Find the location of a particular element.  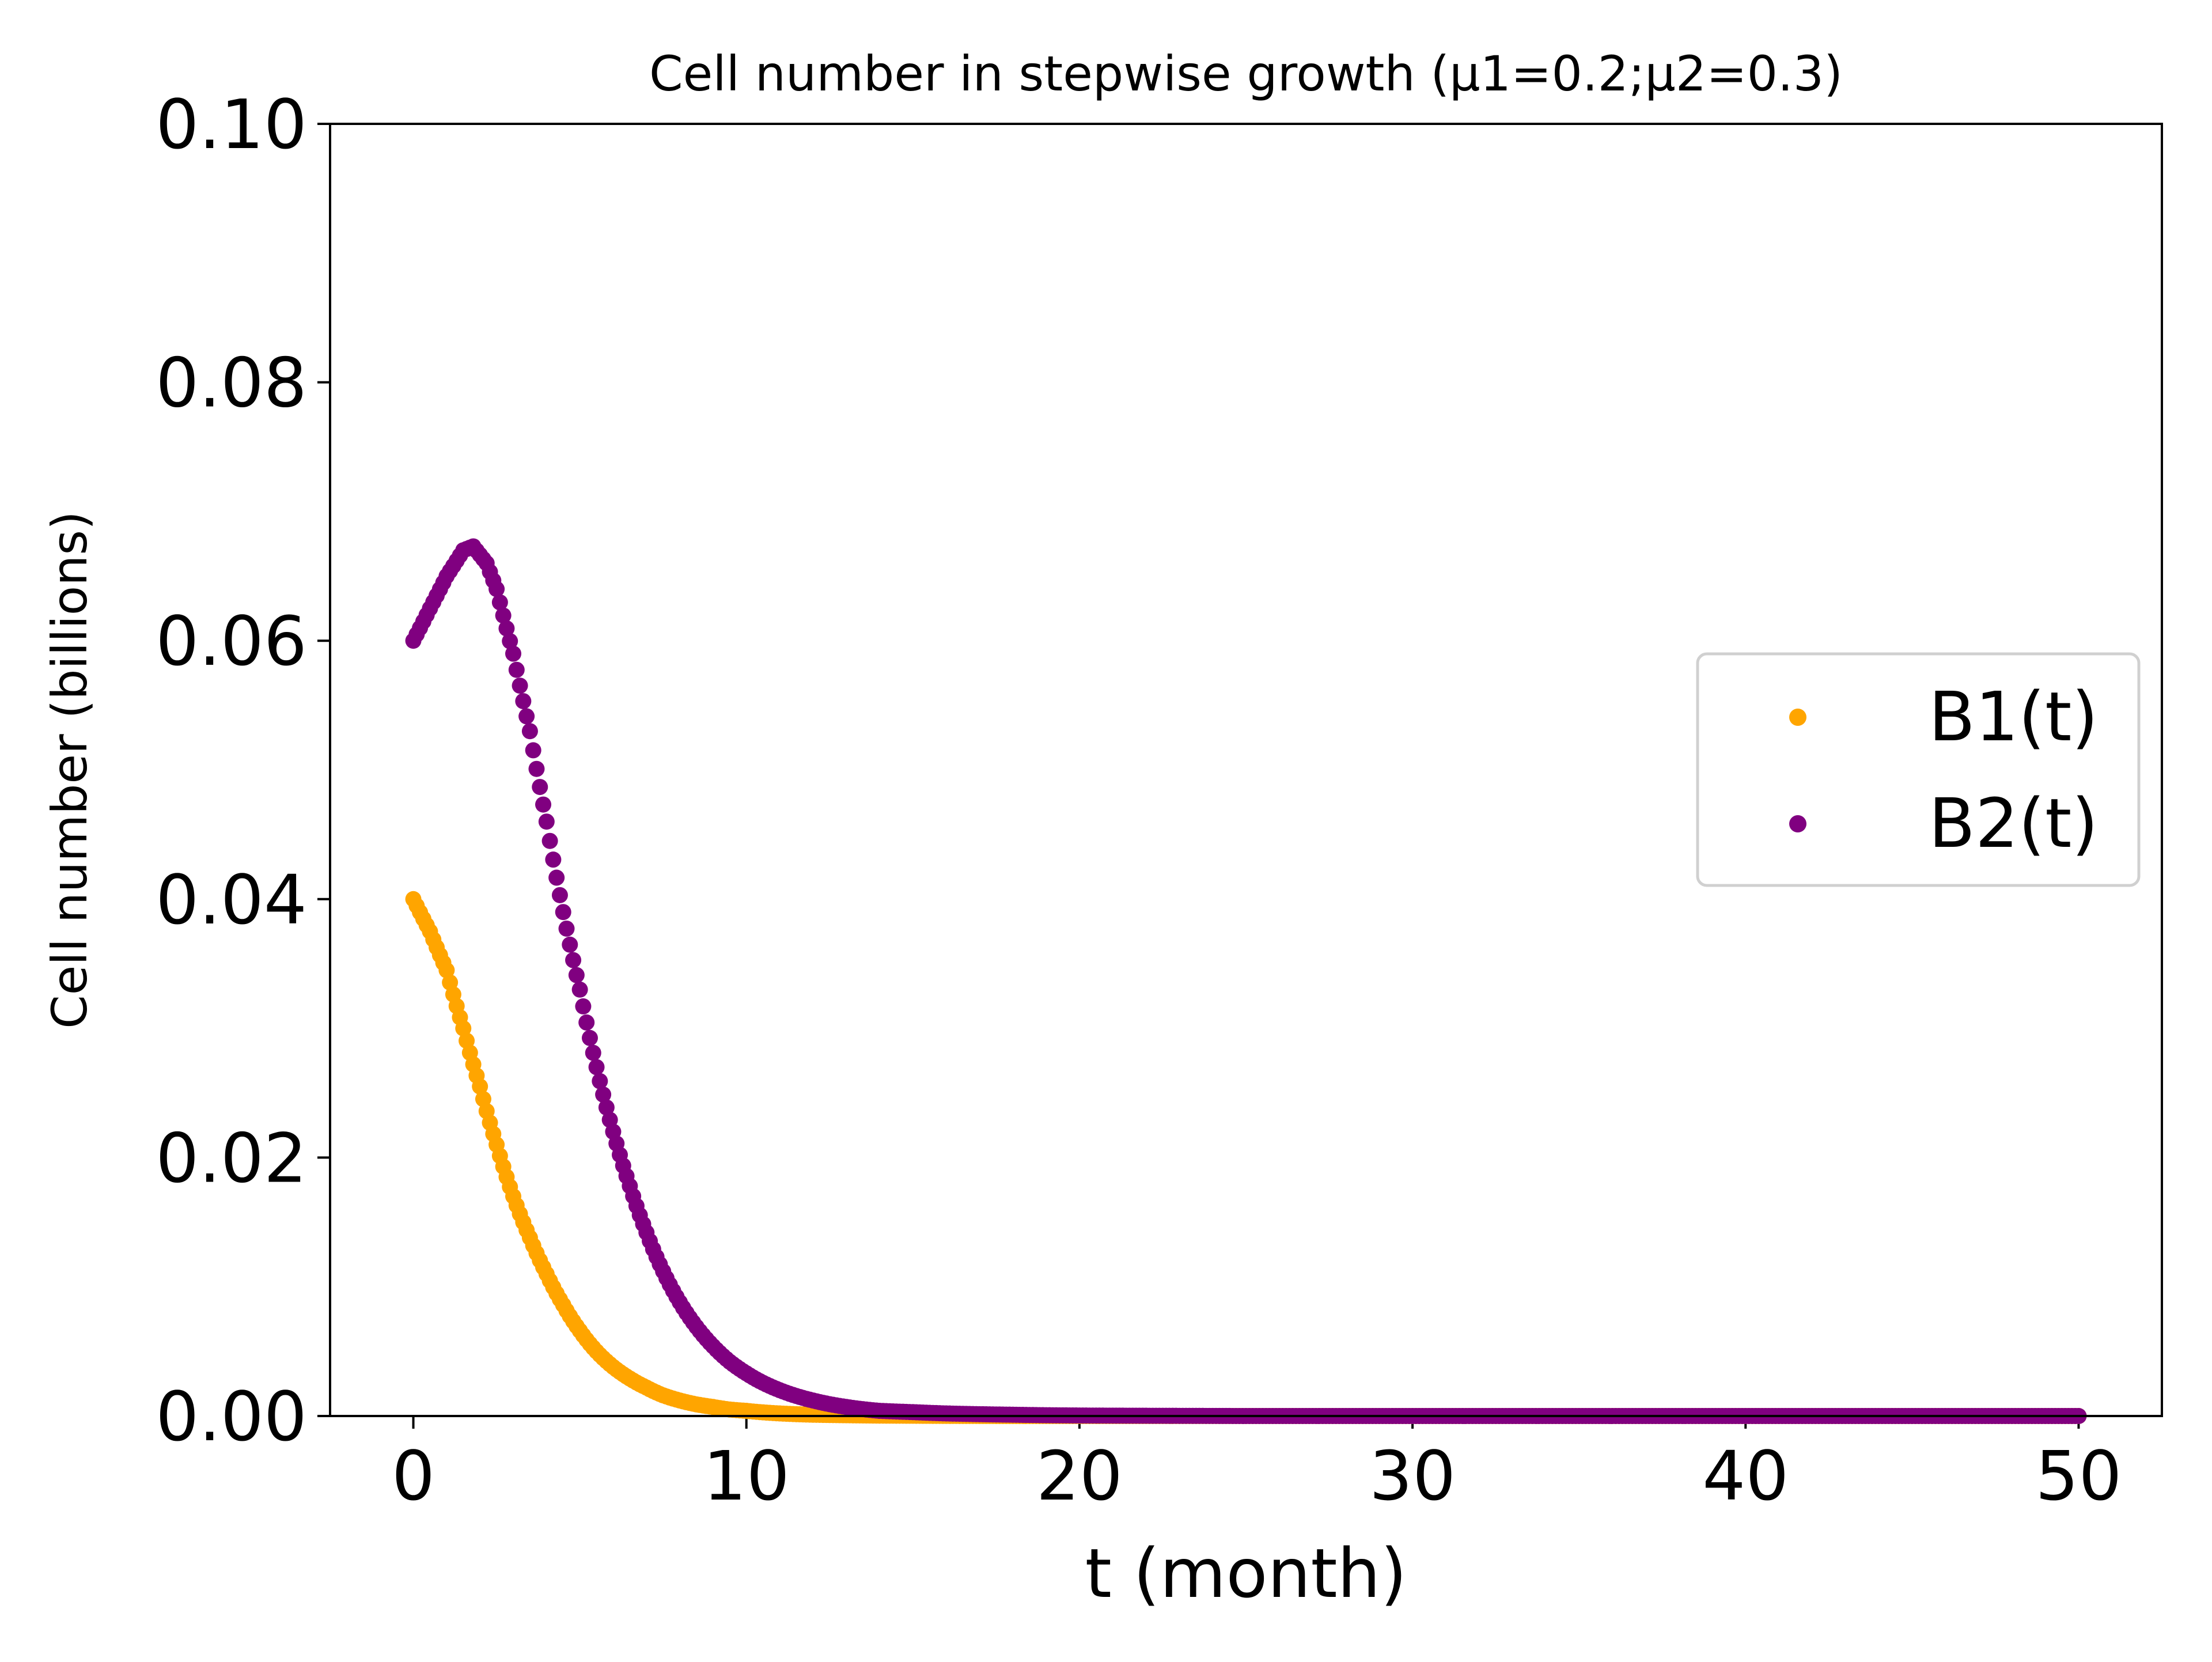

x-tick-label: 40 is located at coordinates (1745, 1476).